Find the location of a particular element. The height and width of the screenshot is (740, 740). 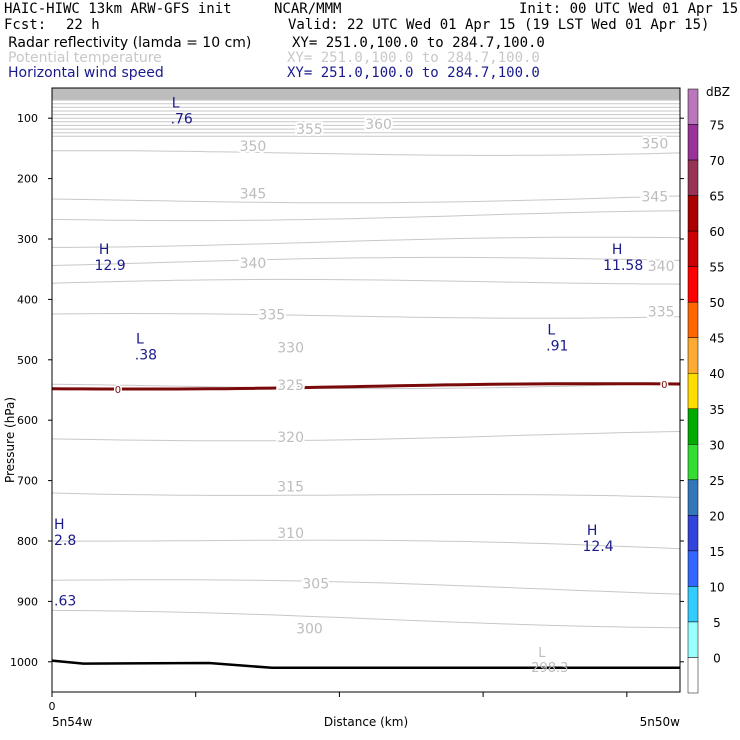

x-end-label: 5n50w is located at coordinates (660, 722).